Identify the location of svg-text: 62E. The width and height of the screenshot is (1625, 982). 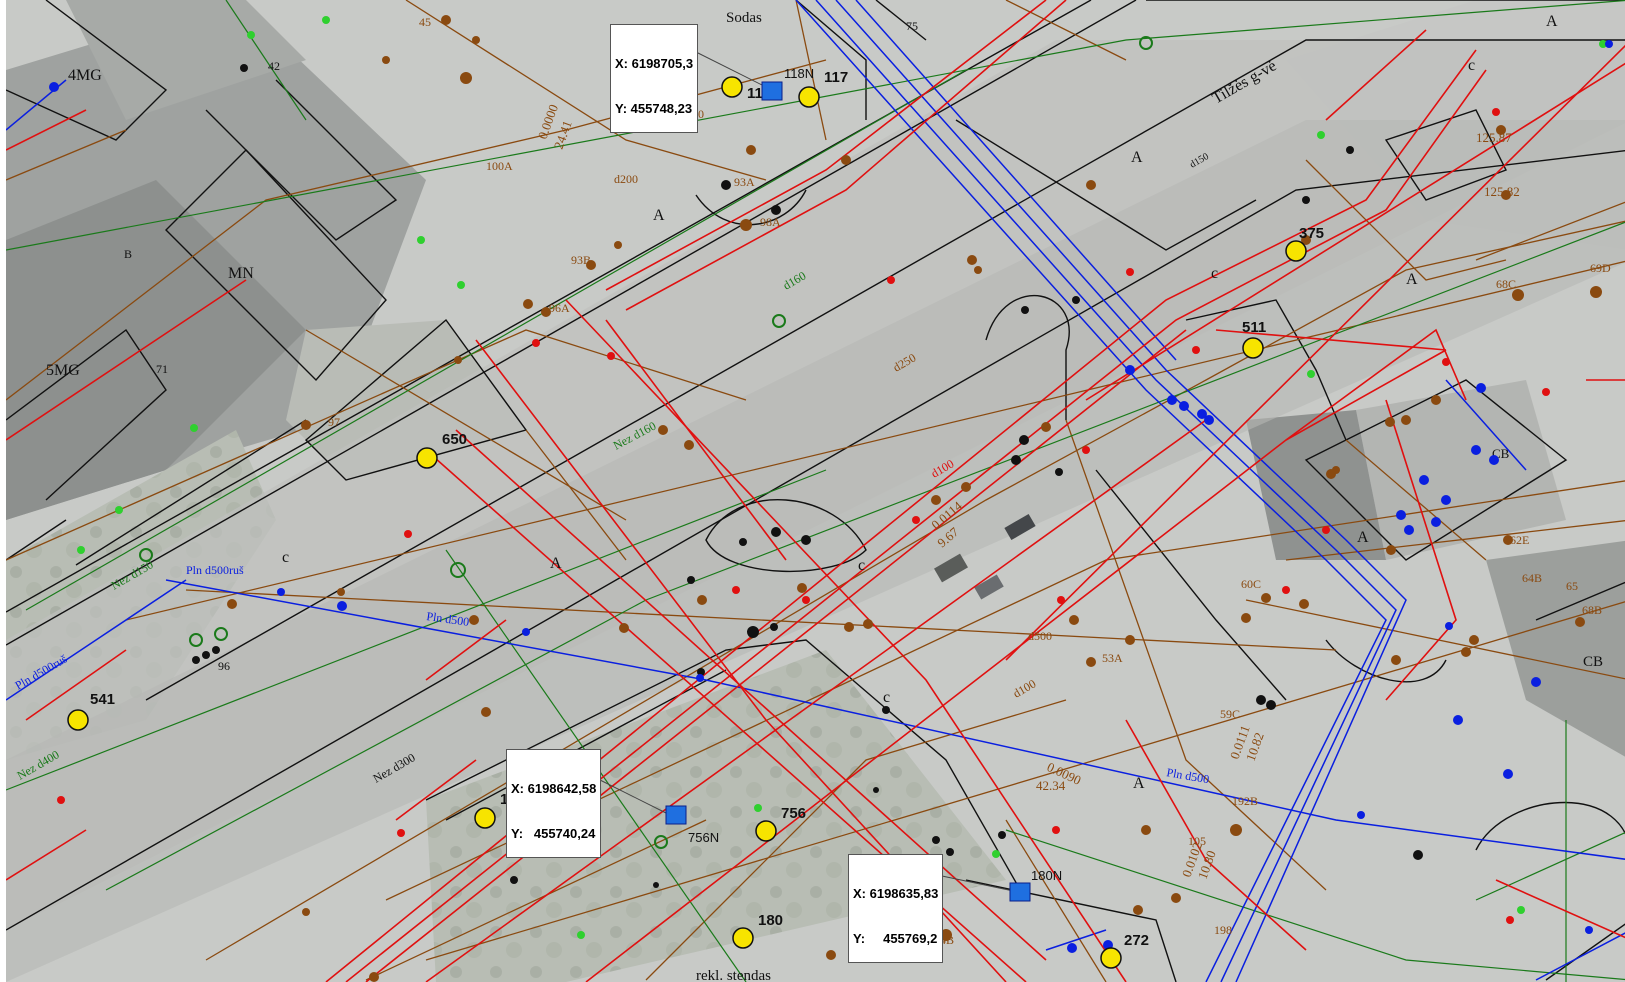
(1519, 540).